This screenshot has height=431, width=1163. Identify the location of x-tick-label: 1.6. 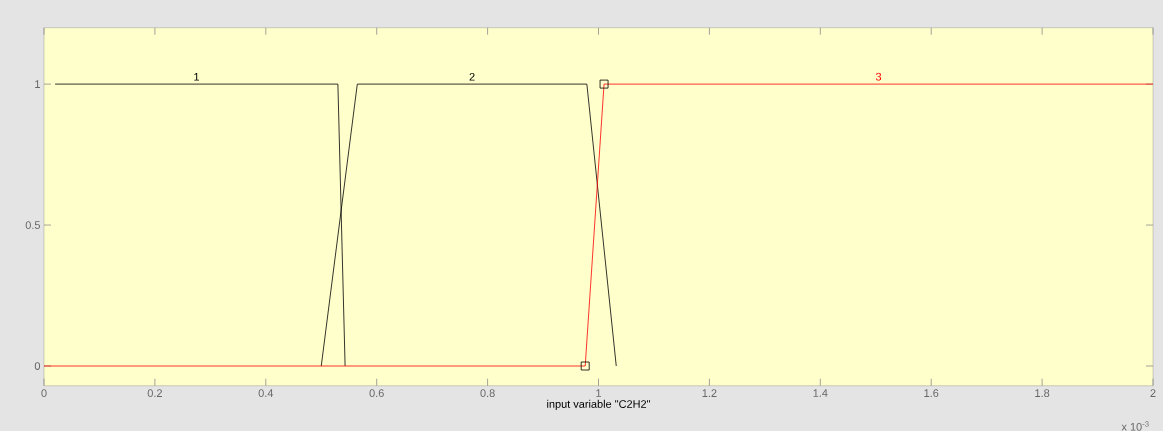
(931, 393).